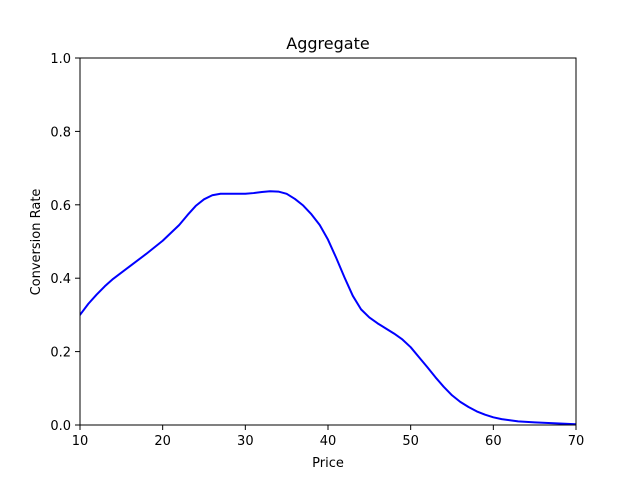  What do you see at coordinates (60, 279) in the screenshot?
I see `y-tick-label: 0.4` at bounding box center [60, 279].